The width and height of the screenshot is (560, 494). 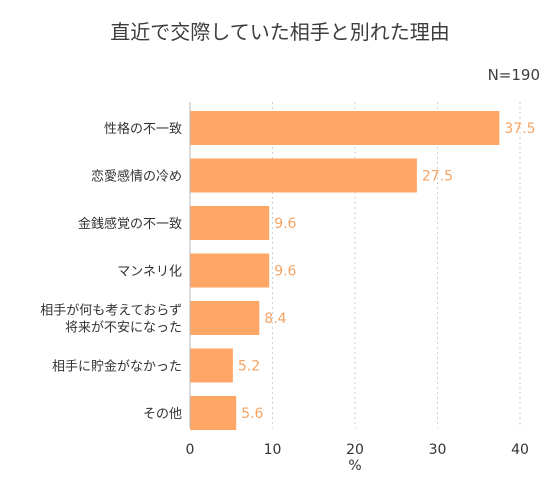 I want to click on sample-size-note: N=190, so click(x=514, y=75).